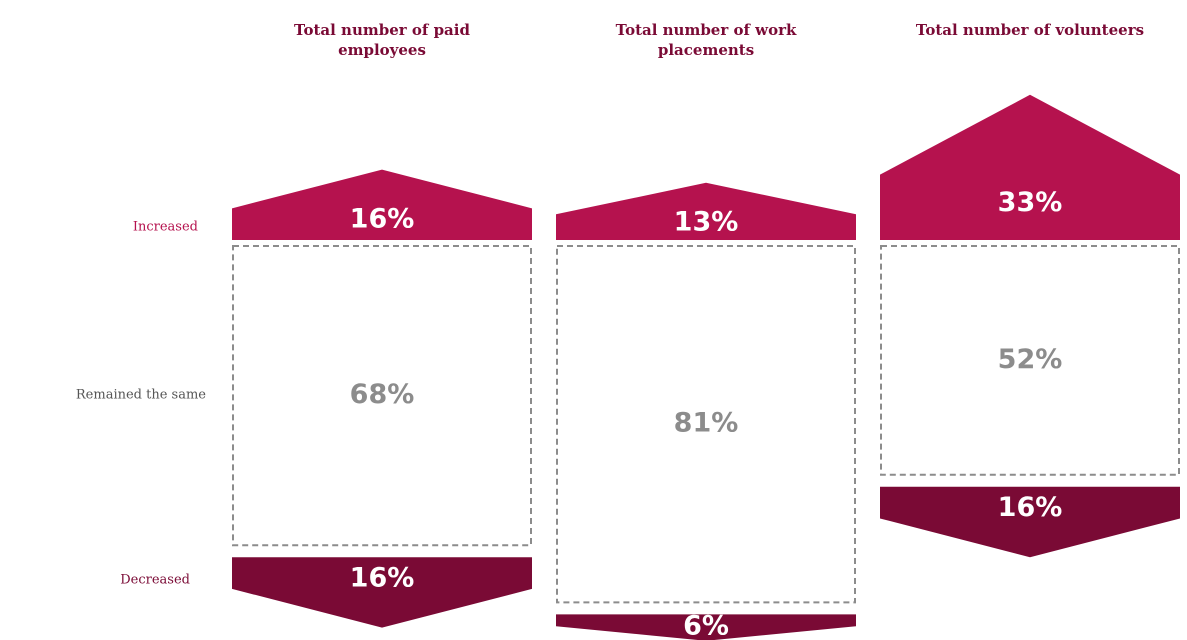  Describe the element at coordinates (706, 222) in the screenshot. I see `value-label: 13%` at that location.